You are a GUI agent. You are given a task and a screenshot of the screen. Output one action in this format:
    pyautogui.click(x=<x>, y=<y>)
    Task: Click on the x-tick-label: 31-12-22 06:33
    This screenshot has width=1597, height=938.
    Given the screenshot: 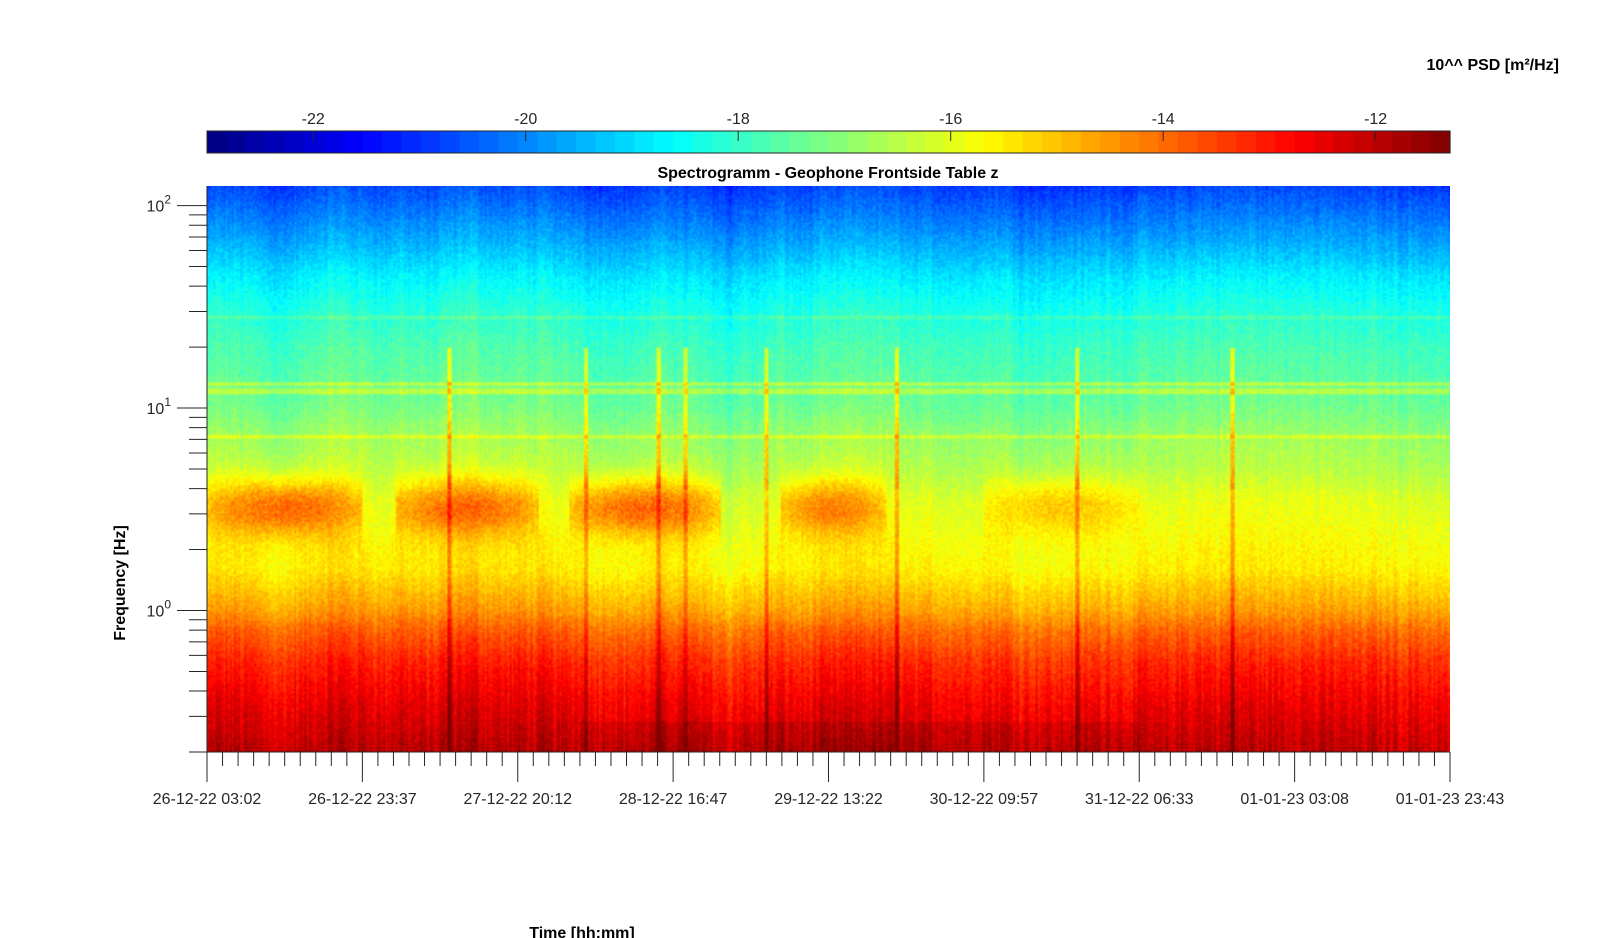 What is the action you would take?
    pyautogui.click(x=1139, y=799)
    